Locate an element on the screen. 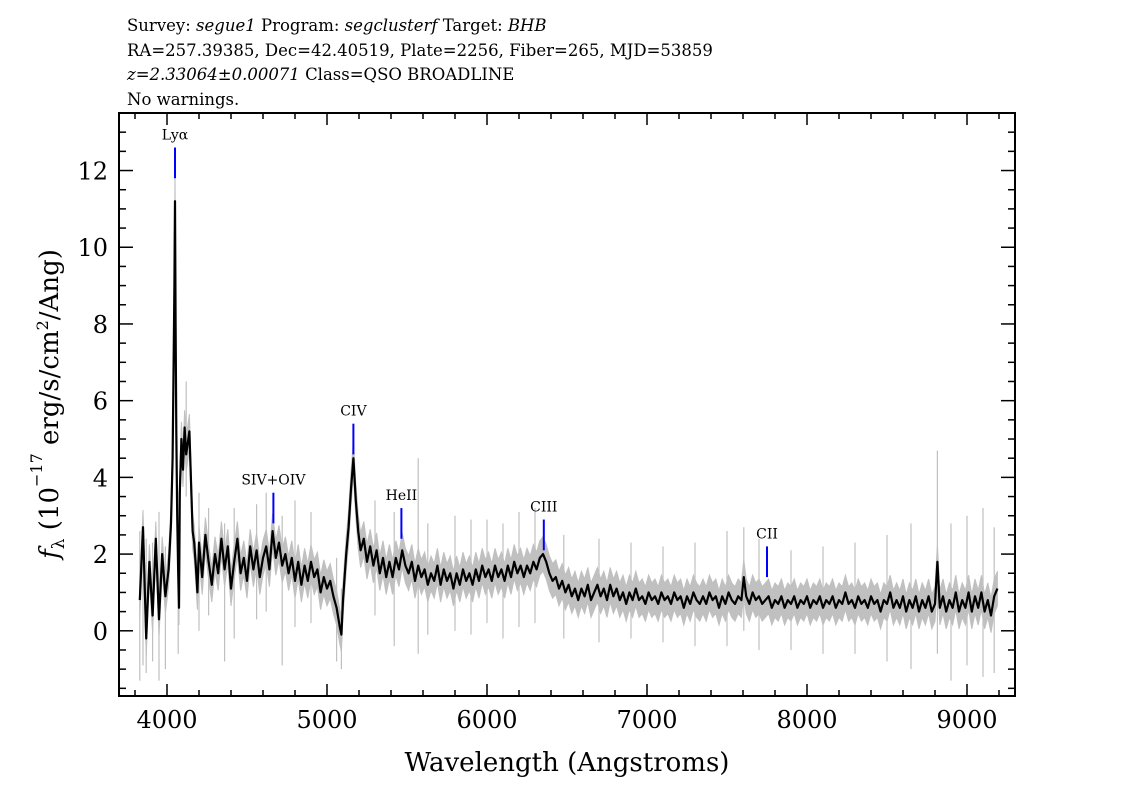 The image size is (1134, 810). y-tick-label: 0 is located at coordinates (100, 632).